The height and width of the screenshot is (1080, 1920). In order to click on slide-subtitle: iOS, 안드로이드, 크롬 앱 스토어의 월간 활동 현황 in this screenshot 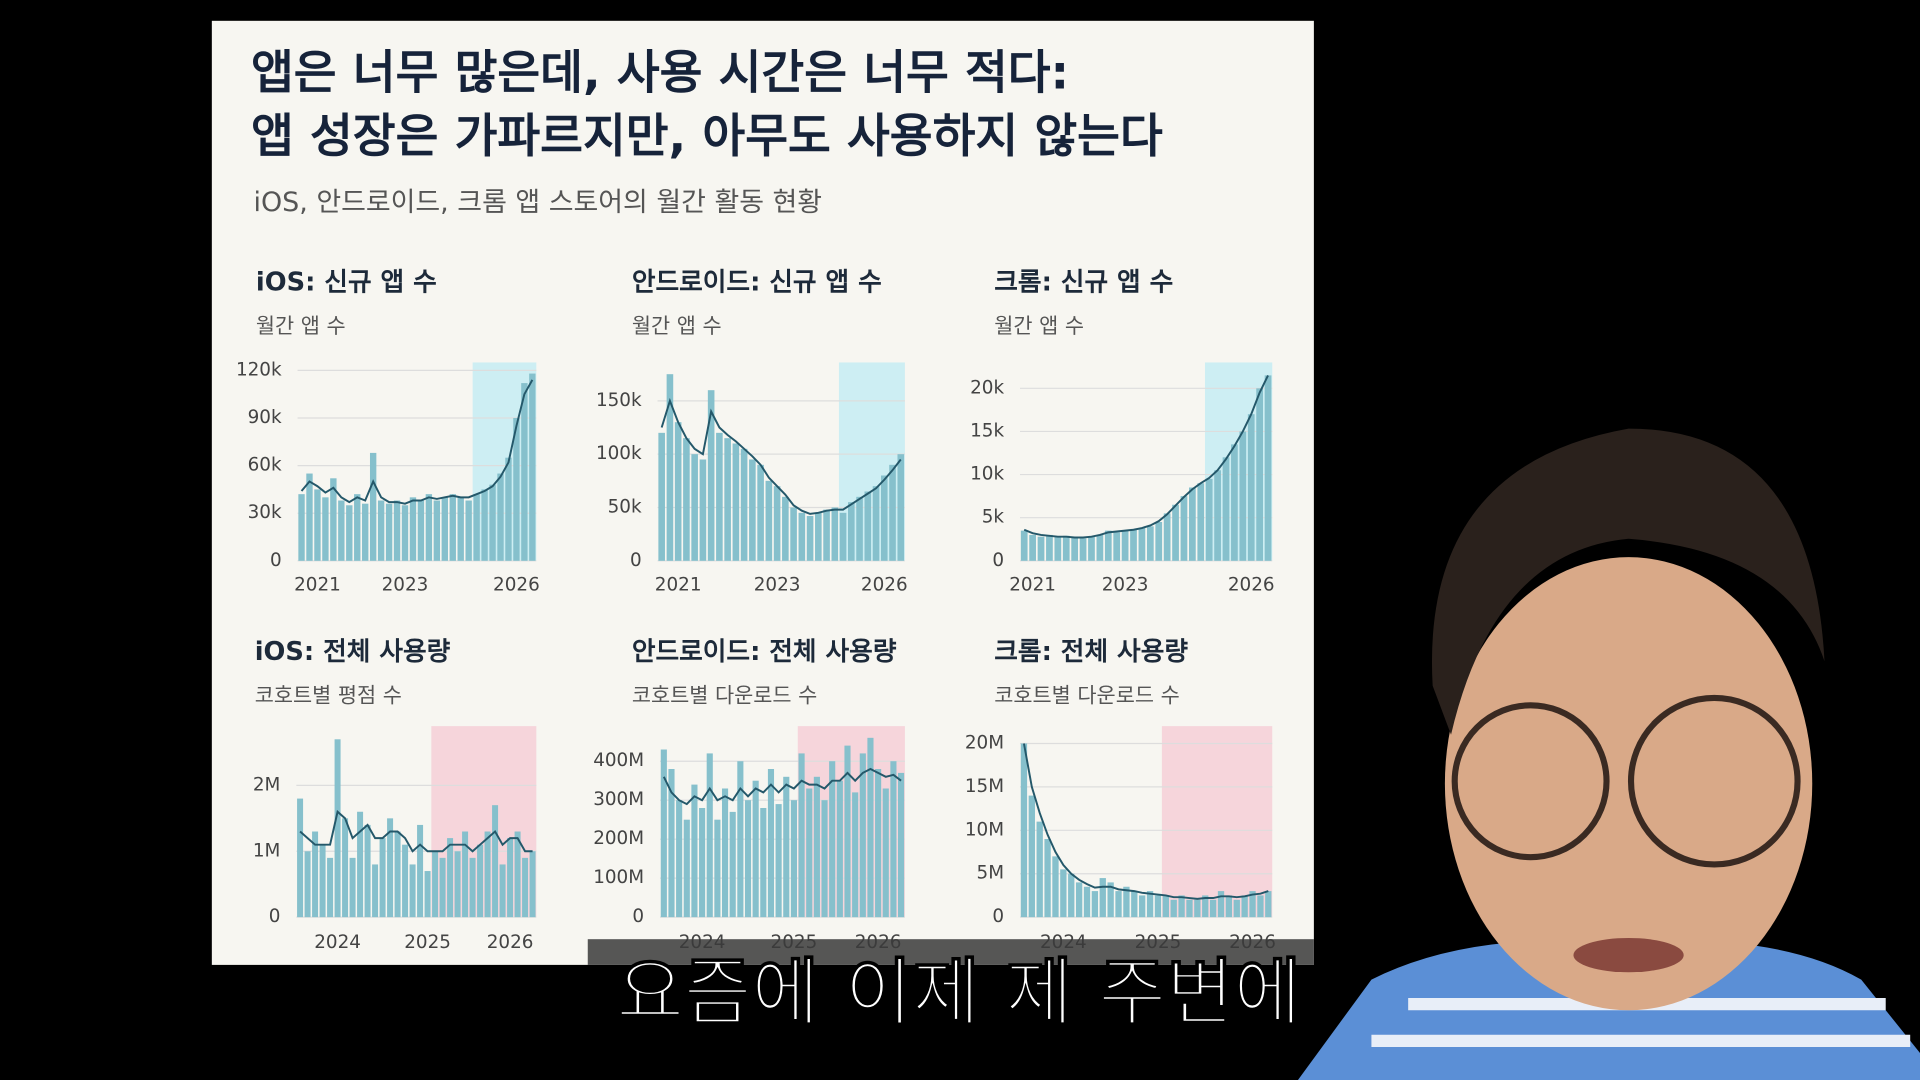, I will do `click(537, 202)`.